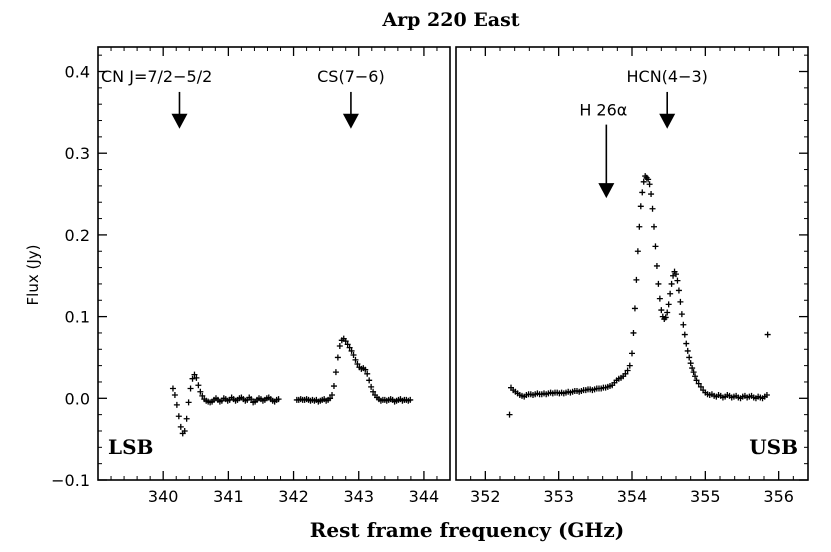 The width and height of the screenshot is (831, 552). What do you see at coordinates (558, 496) in the screenshot?
I see `x-tick-label: 353` at bounding box center [558, 496].